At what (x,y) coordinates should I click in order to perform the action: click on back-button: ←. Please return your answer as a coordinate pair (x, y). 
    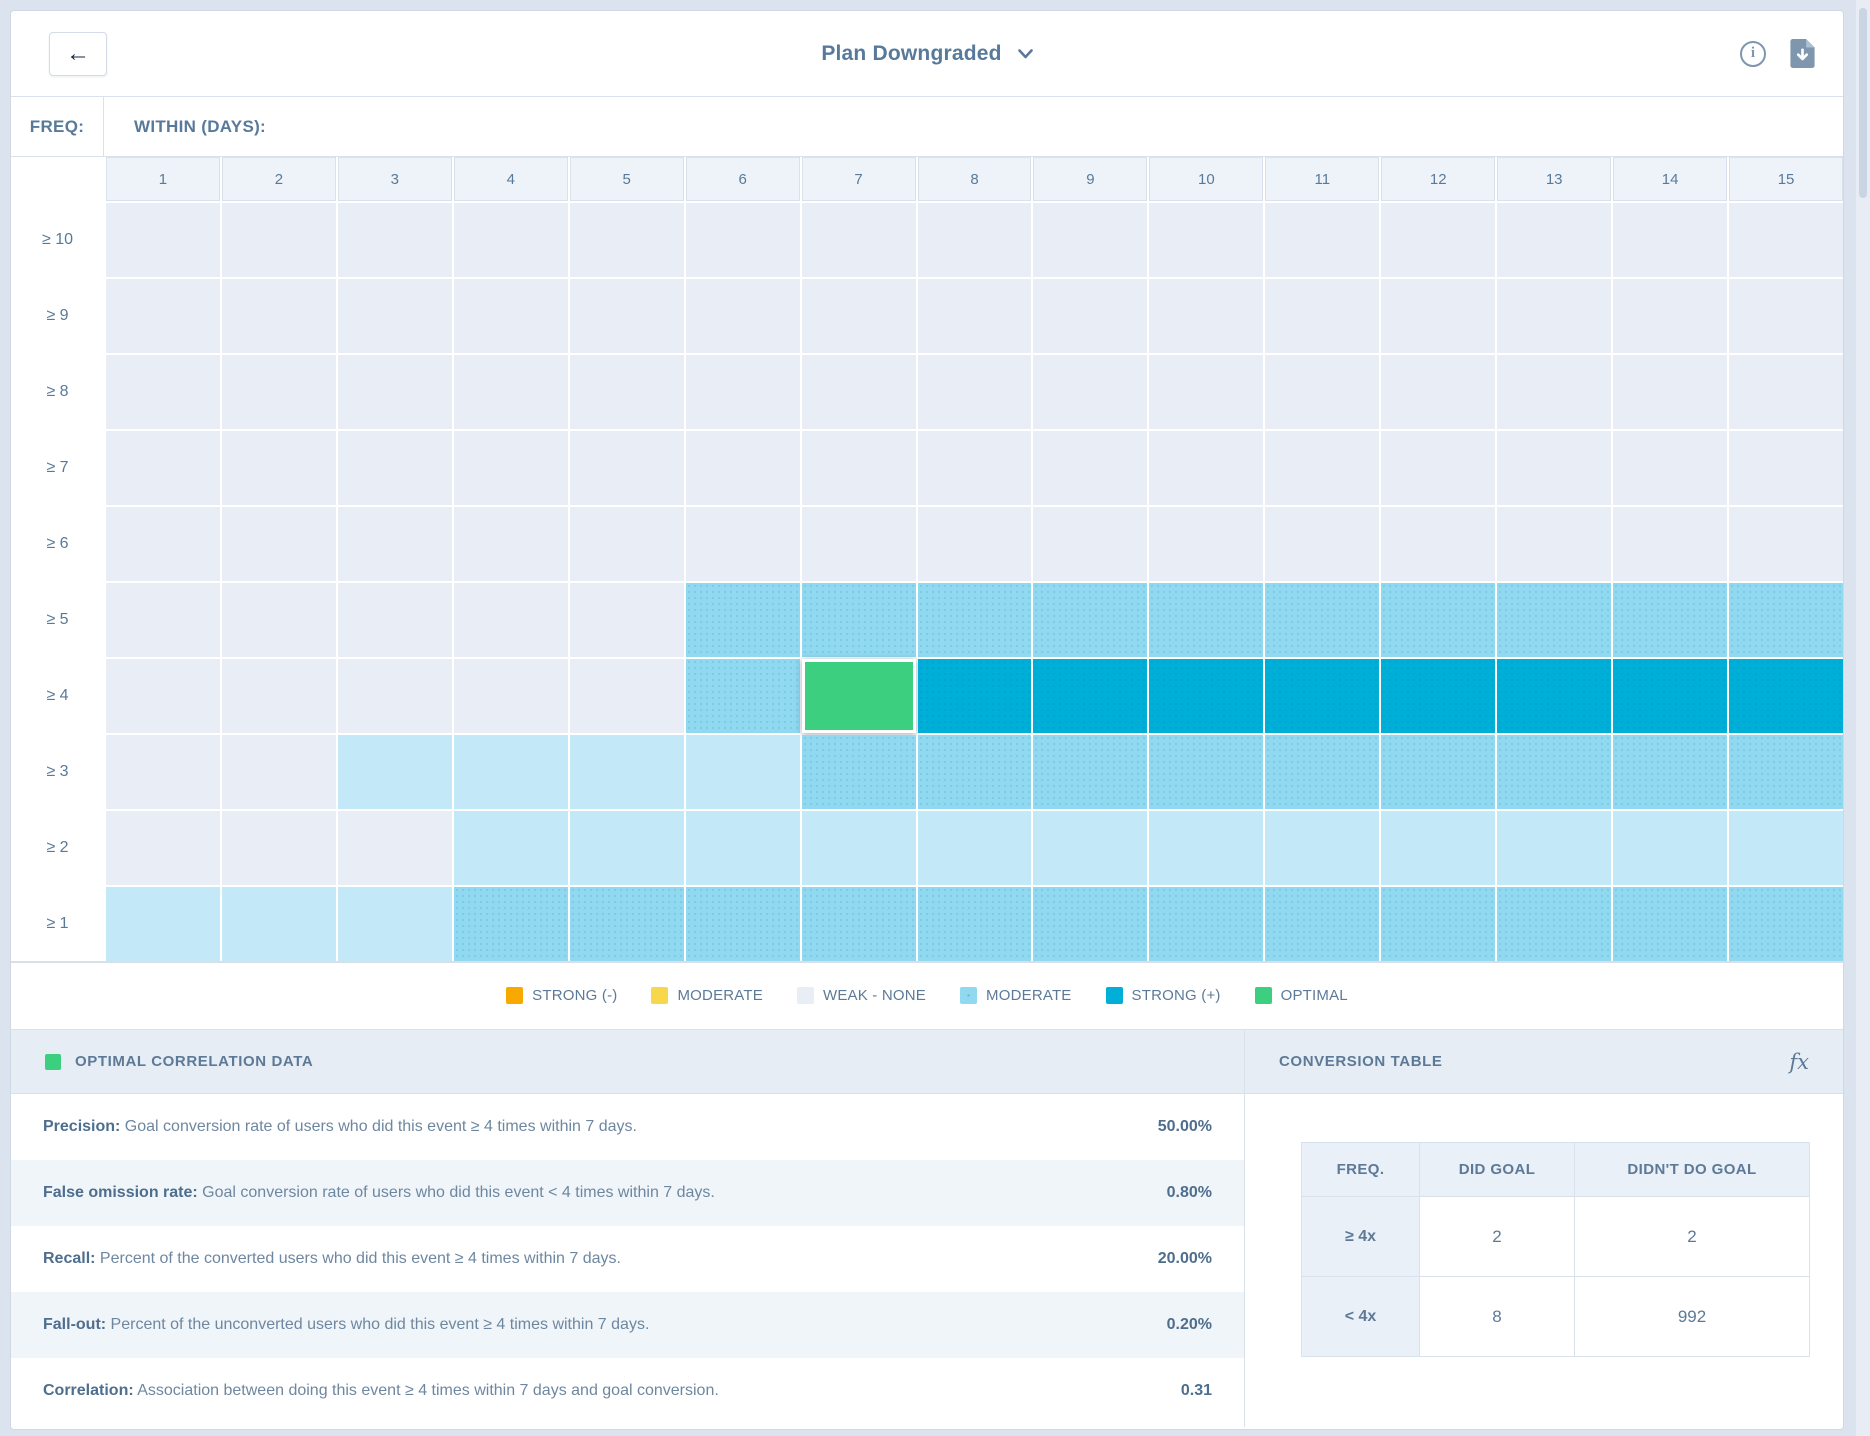
    Looking at the image, I should click on (78, 54).